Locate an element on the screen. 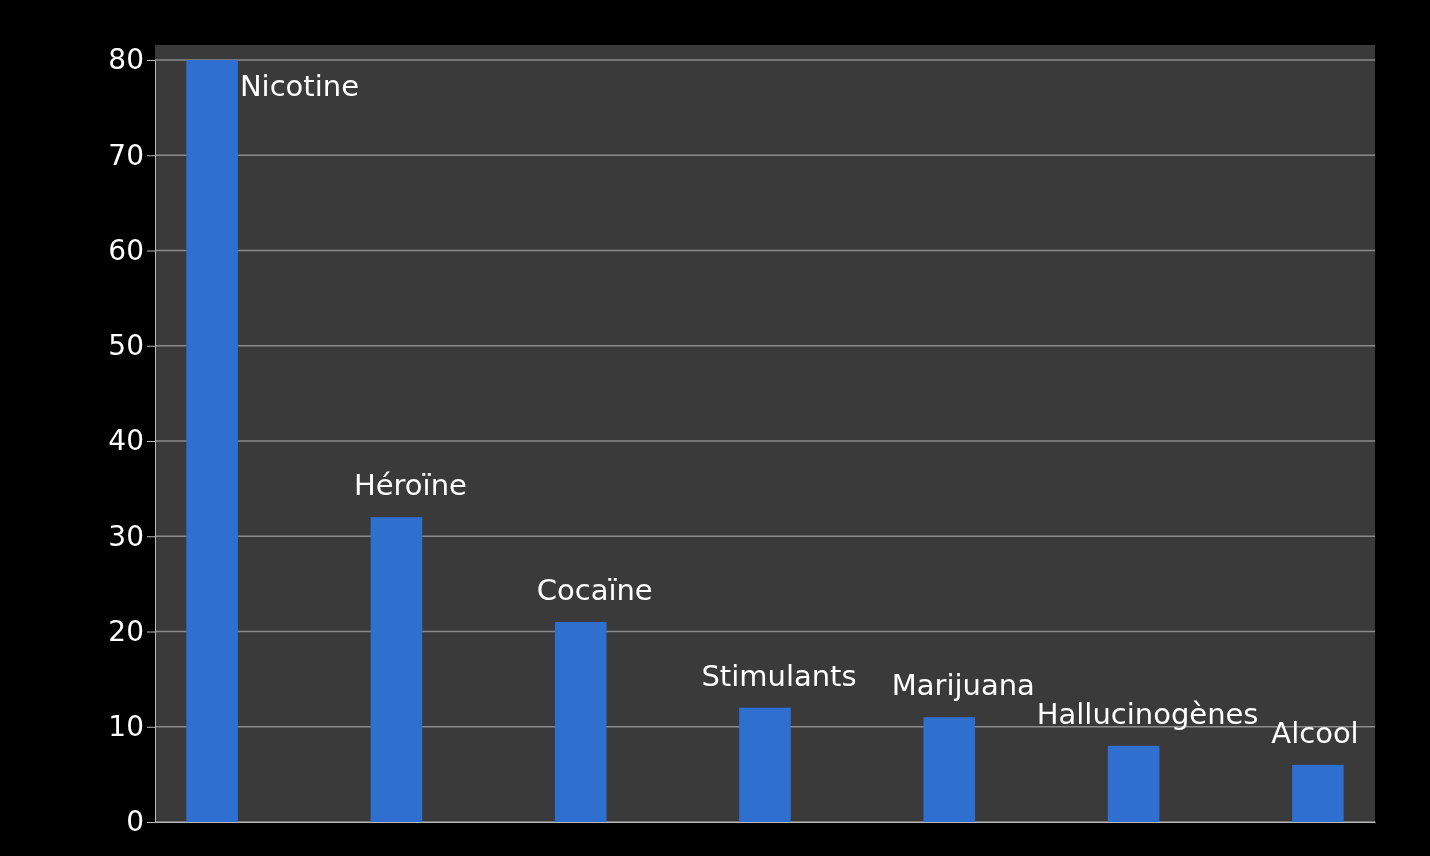 The width and height of the screenshot is (1430, 856). x-tick-label: Alcool is located at coordinates (1315, 732).